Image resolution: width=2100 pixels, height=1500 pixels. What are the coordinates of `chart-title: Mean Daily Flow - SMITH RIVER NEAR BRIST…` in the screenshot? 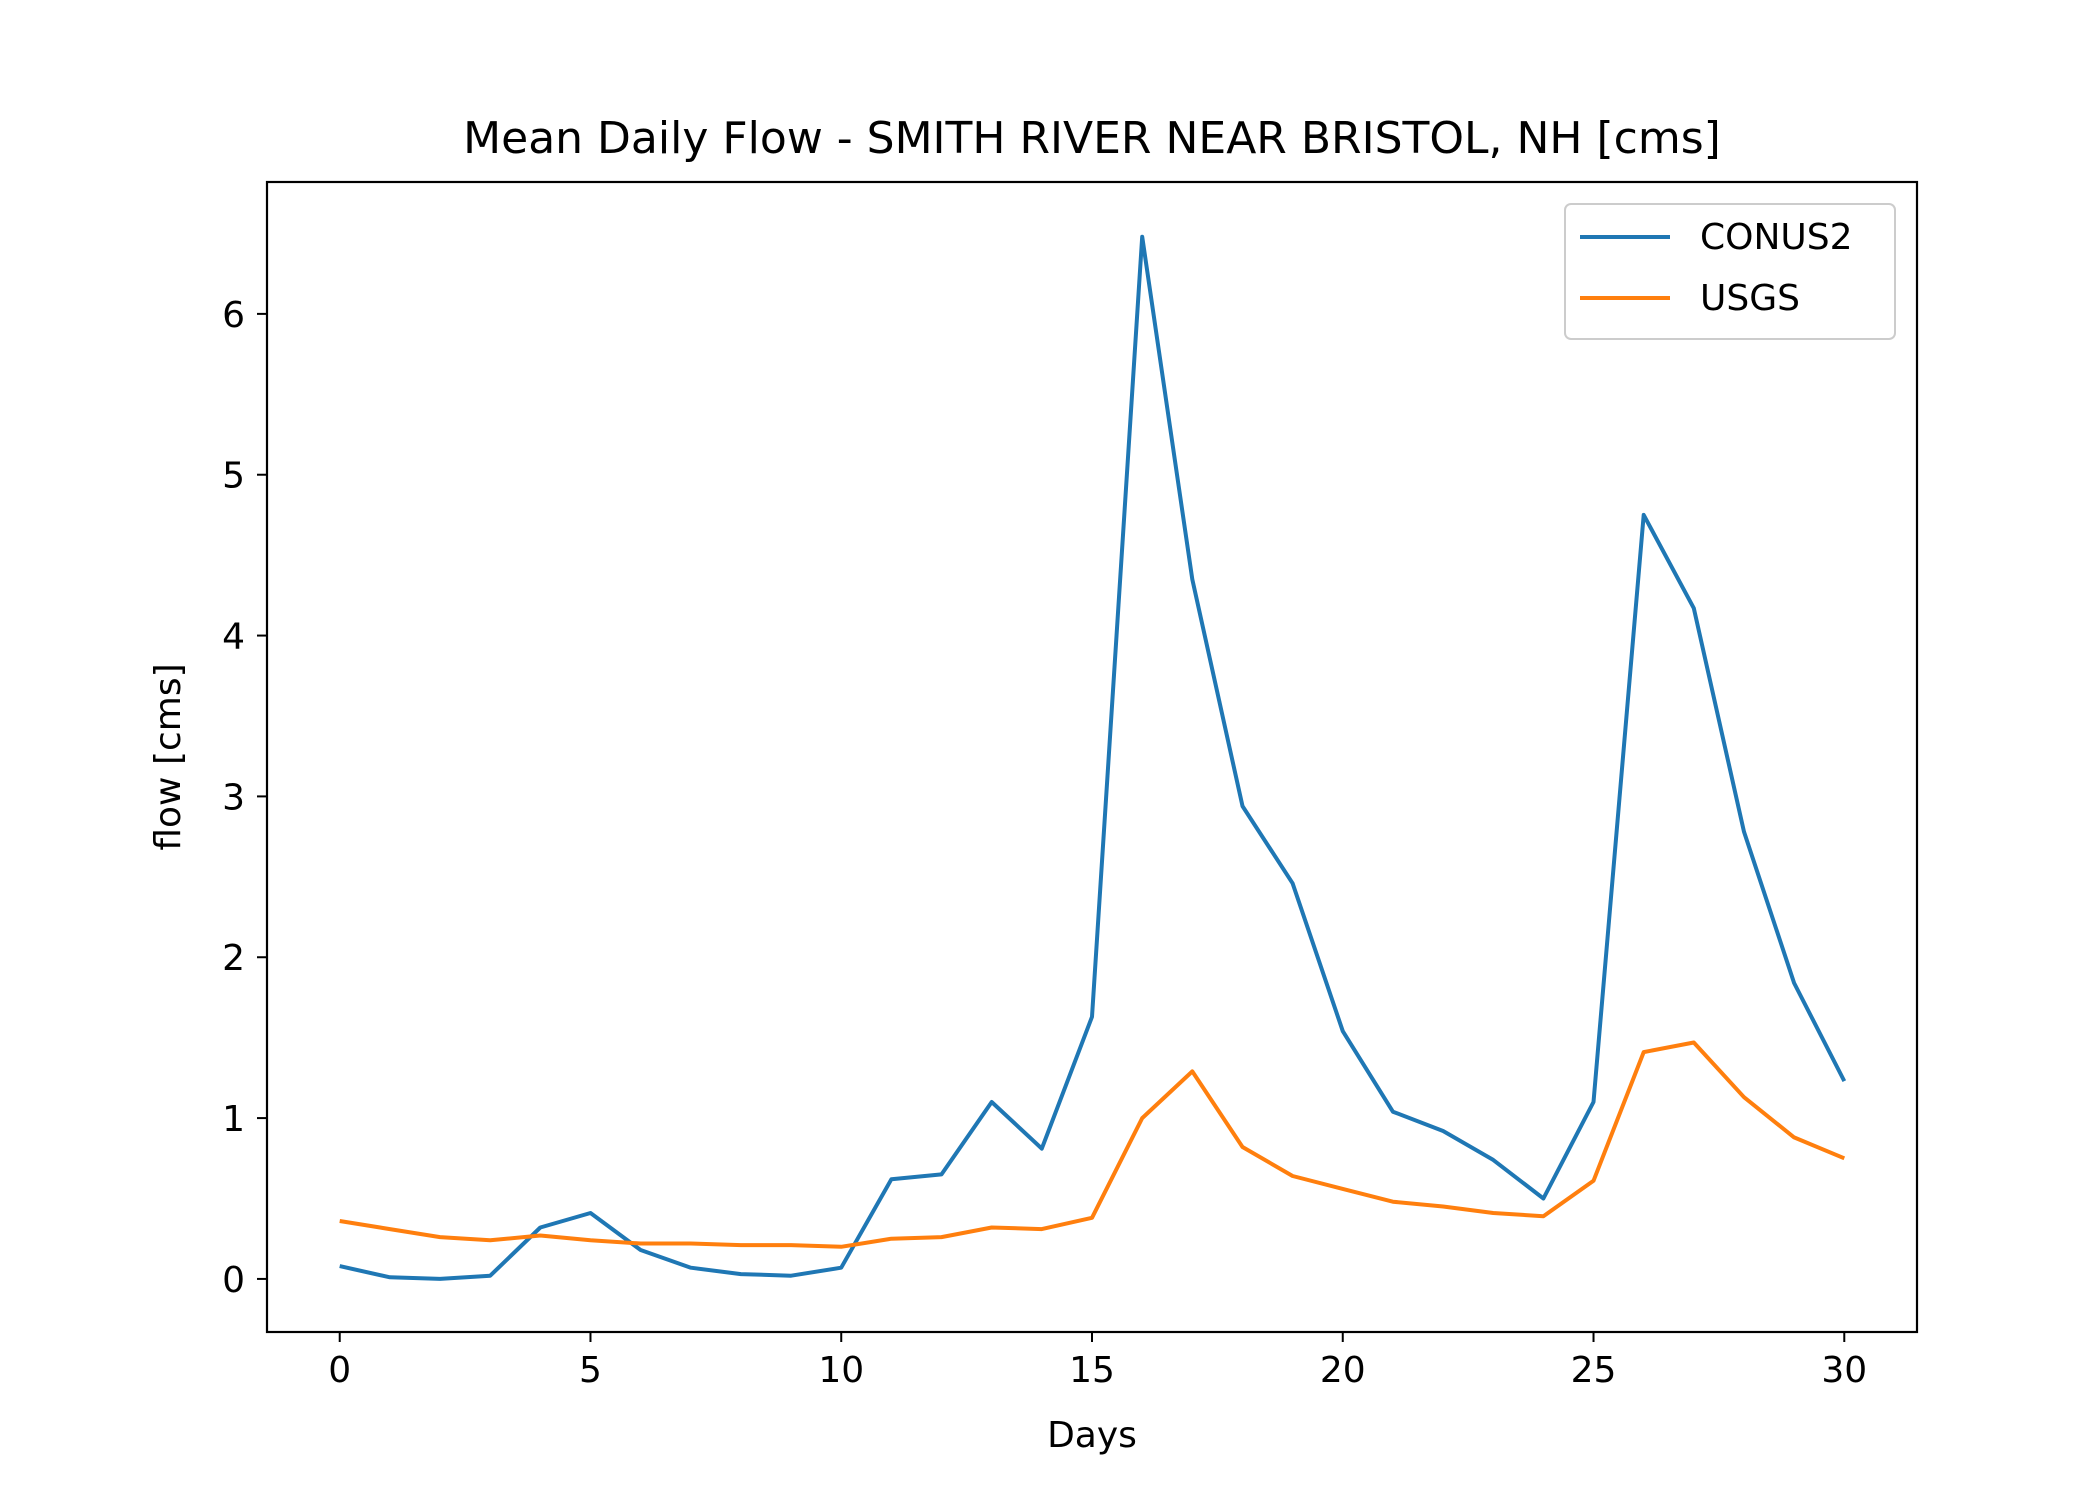 It's located at (1092, 138).